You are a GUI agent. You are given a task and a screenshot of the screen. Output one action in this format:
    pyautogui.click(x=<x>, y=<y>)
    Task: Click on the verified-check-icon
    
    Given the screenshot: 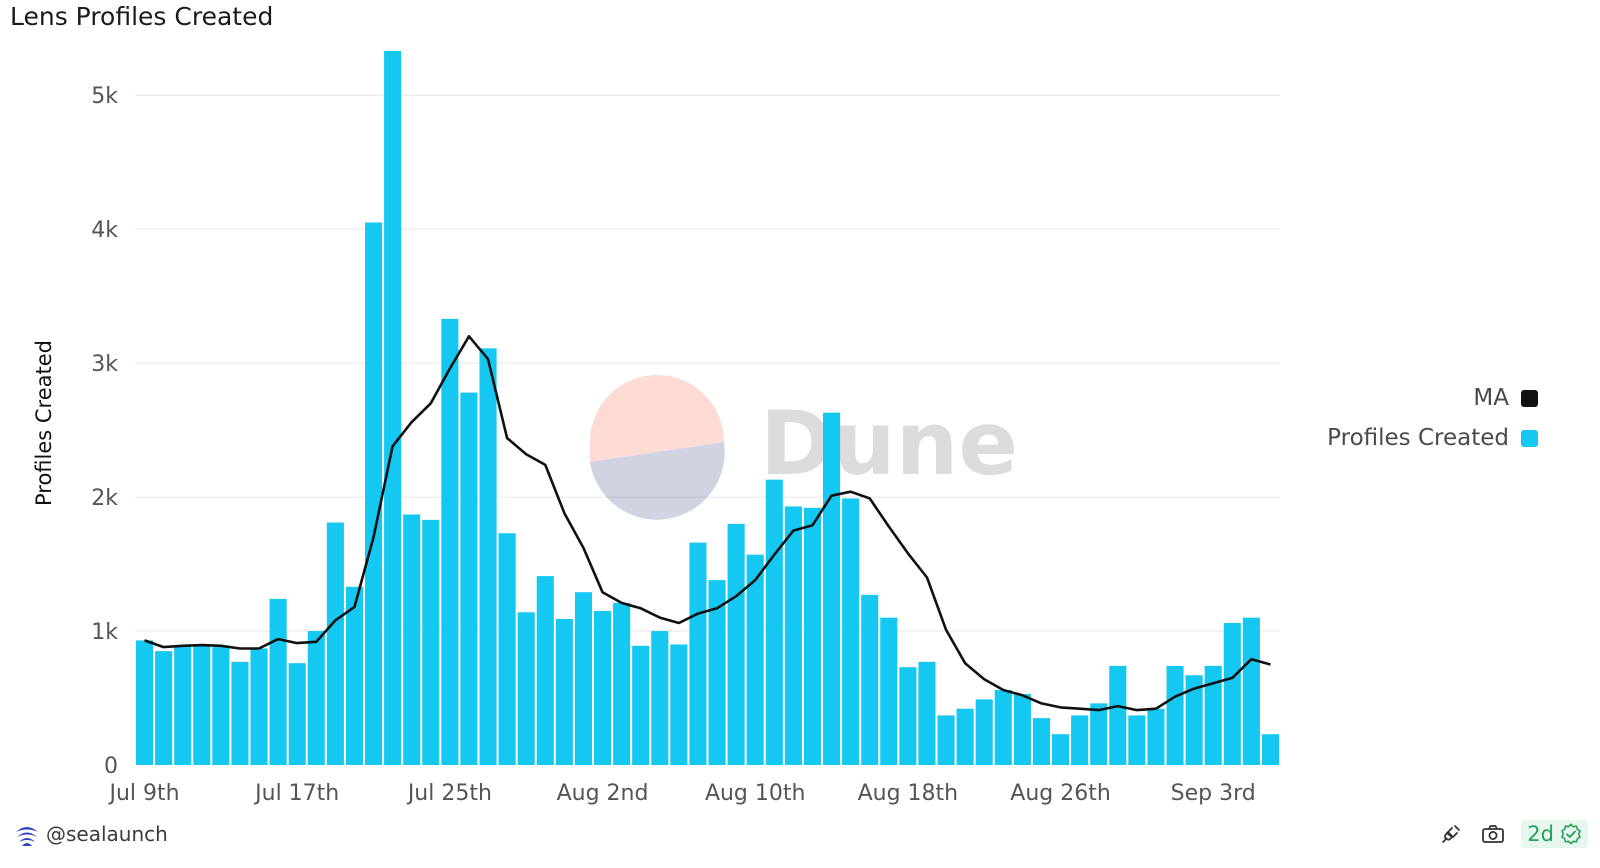 What is the action you would take?
    pyautogui.click(x=1571, y=834)
    